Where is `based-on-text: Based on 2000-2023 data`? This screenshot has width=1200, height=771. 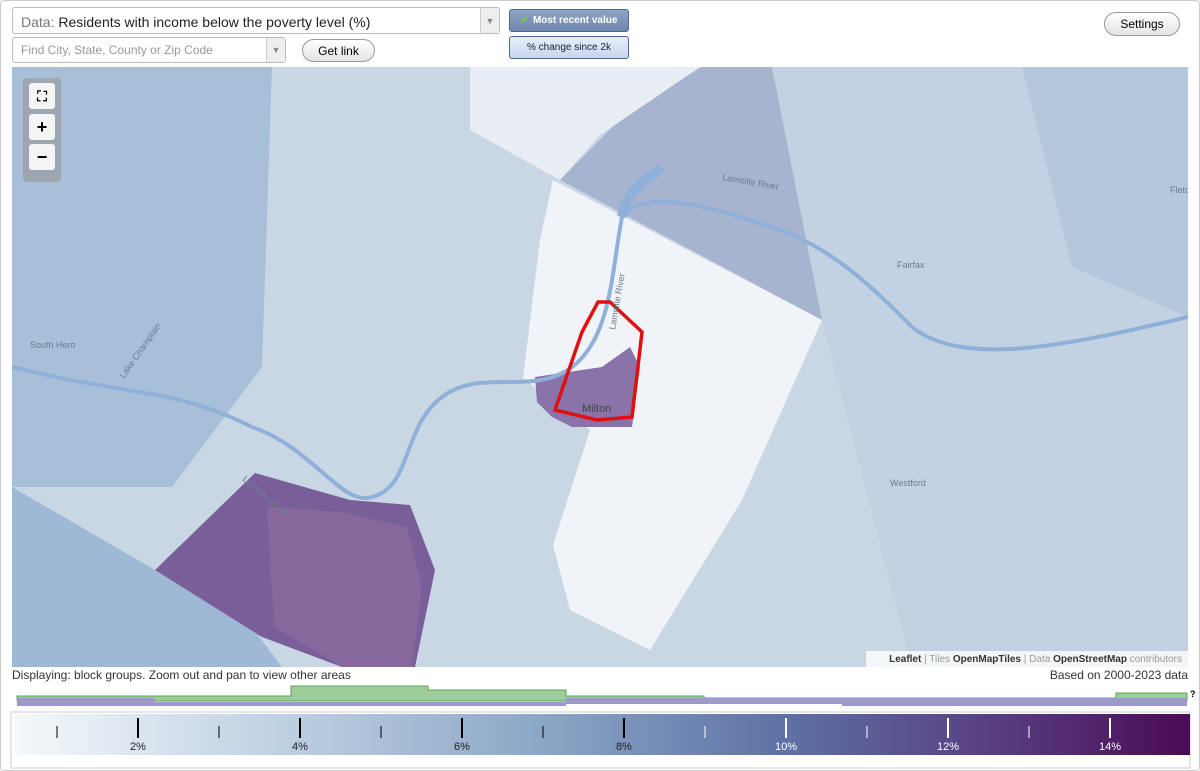 based-on-text: Based on 2000-2023 data is located at coordinates (1118, 675).